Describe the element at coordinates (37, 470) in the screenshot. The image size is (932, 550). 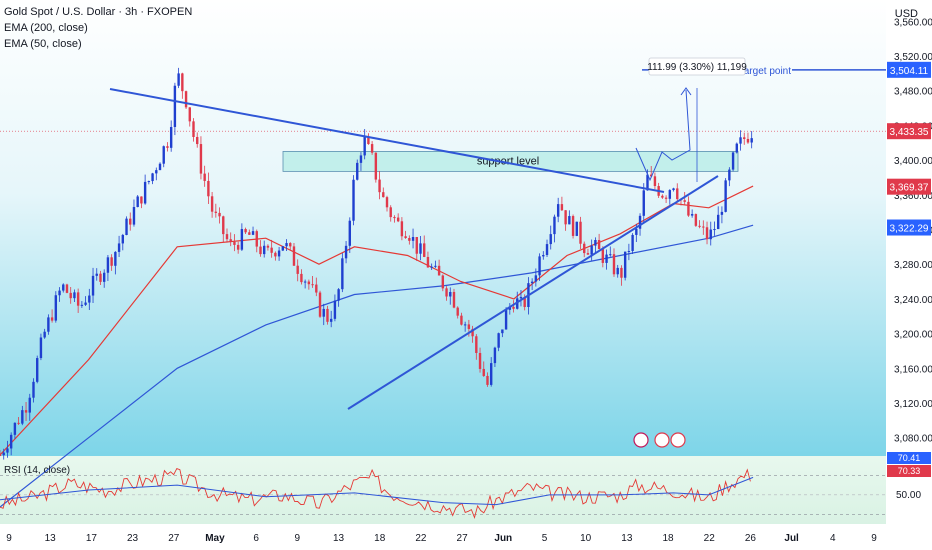
I see `rsi-label: RSI (14, close)` at that location.